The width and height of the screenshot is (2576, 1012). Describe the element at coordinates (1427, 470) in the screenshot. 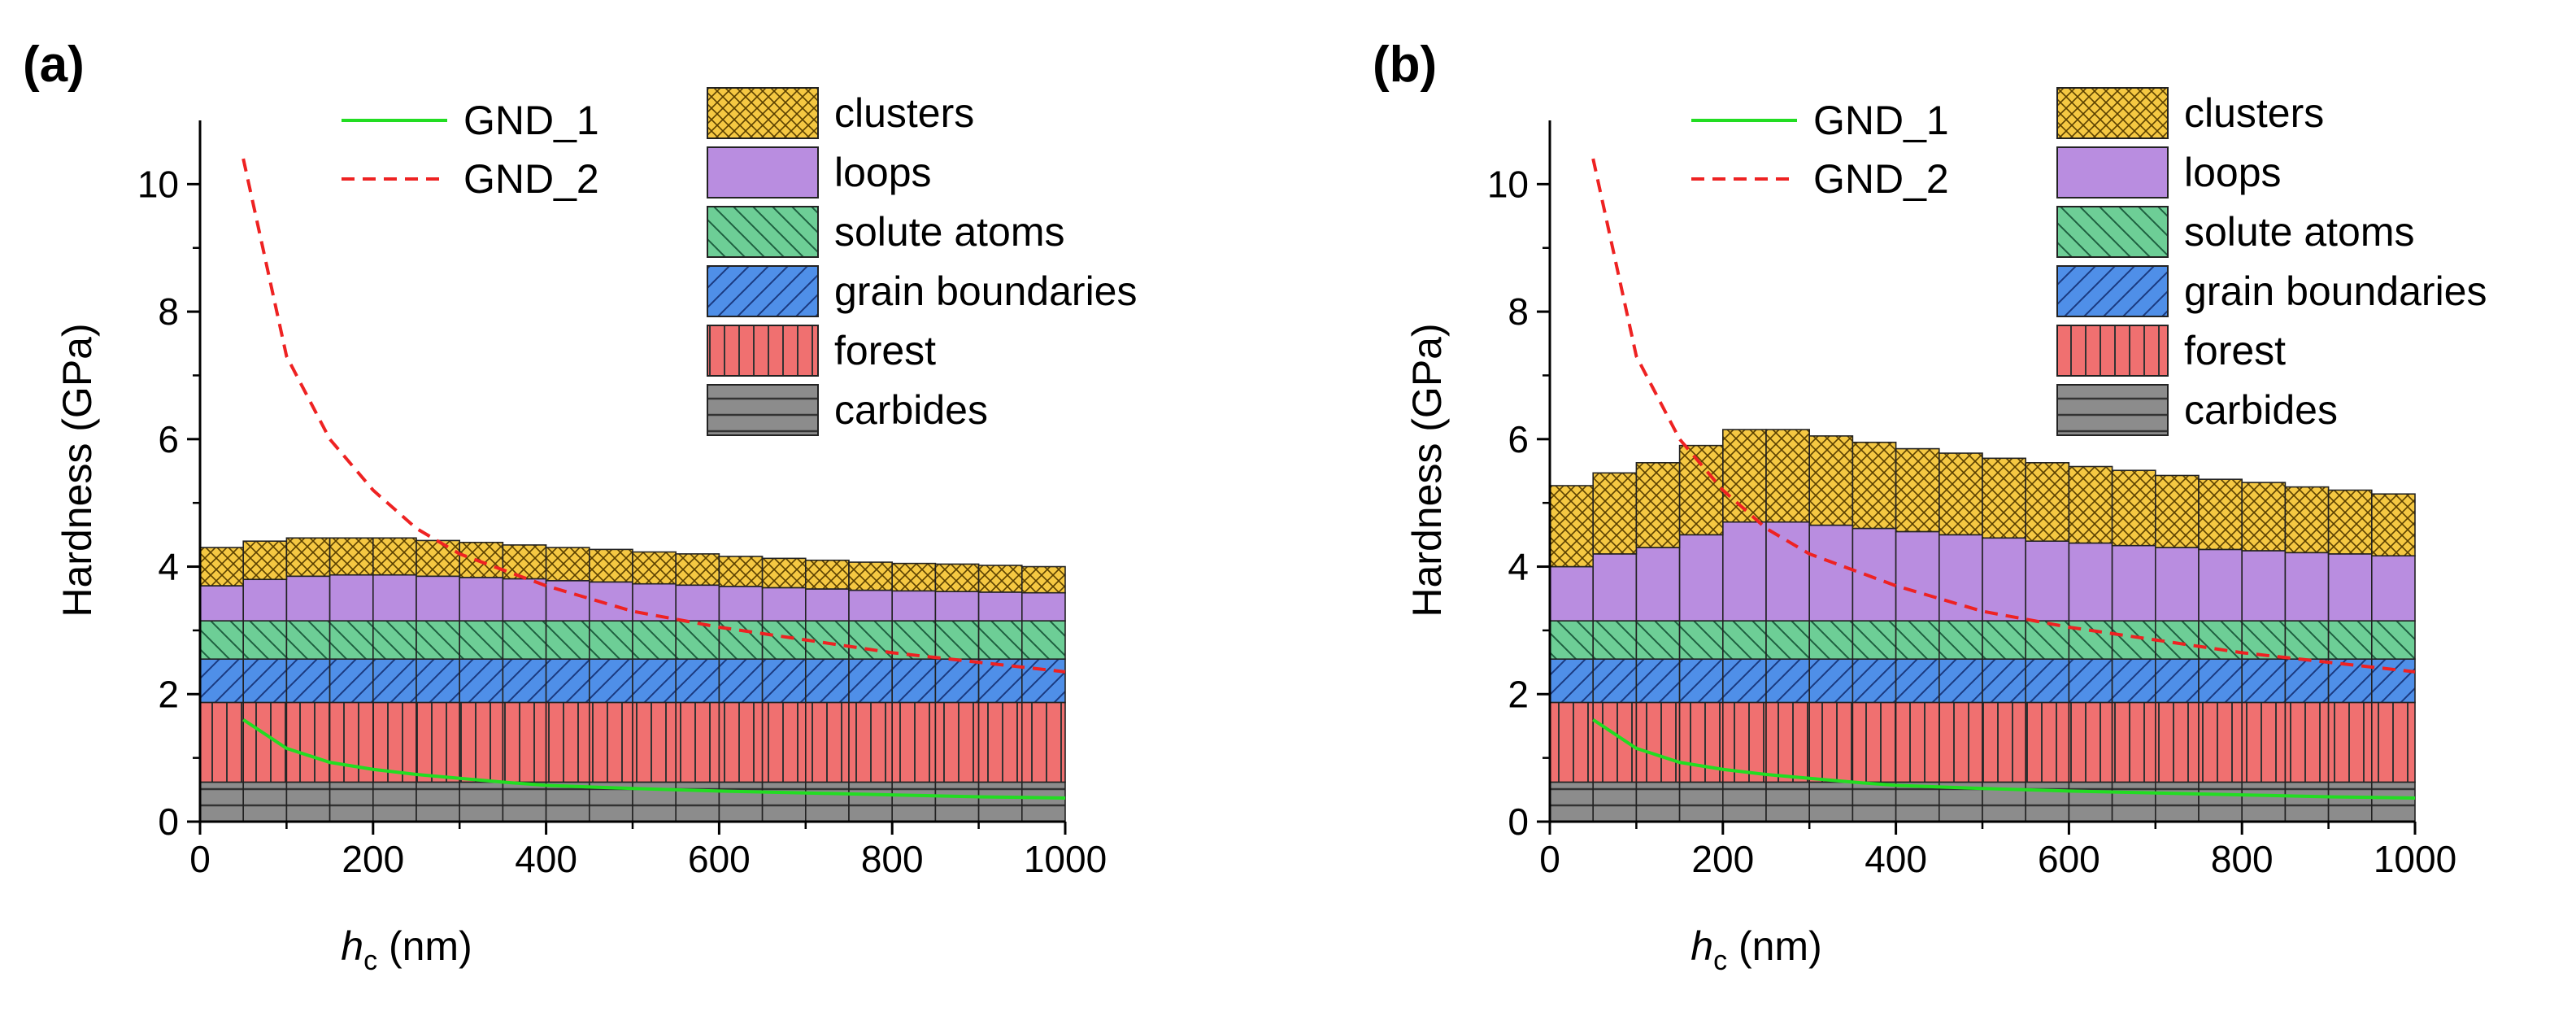

I see `y-axis-title: Hardness (GPa)` at that location.